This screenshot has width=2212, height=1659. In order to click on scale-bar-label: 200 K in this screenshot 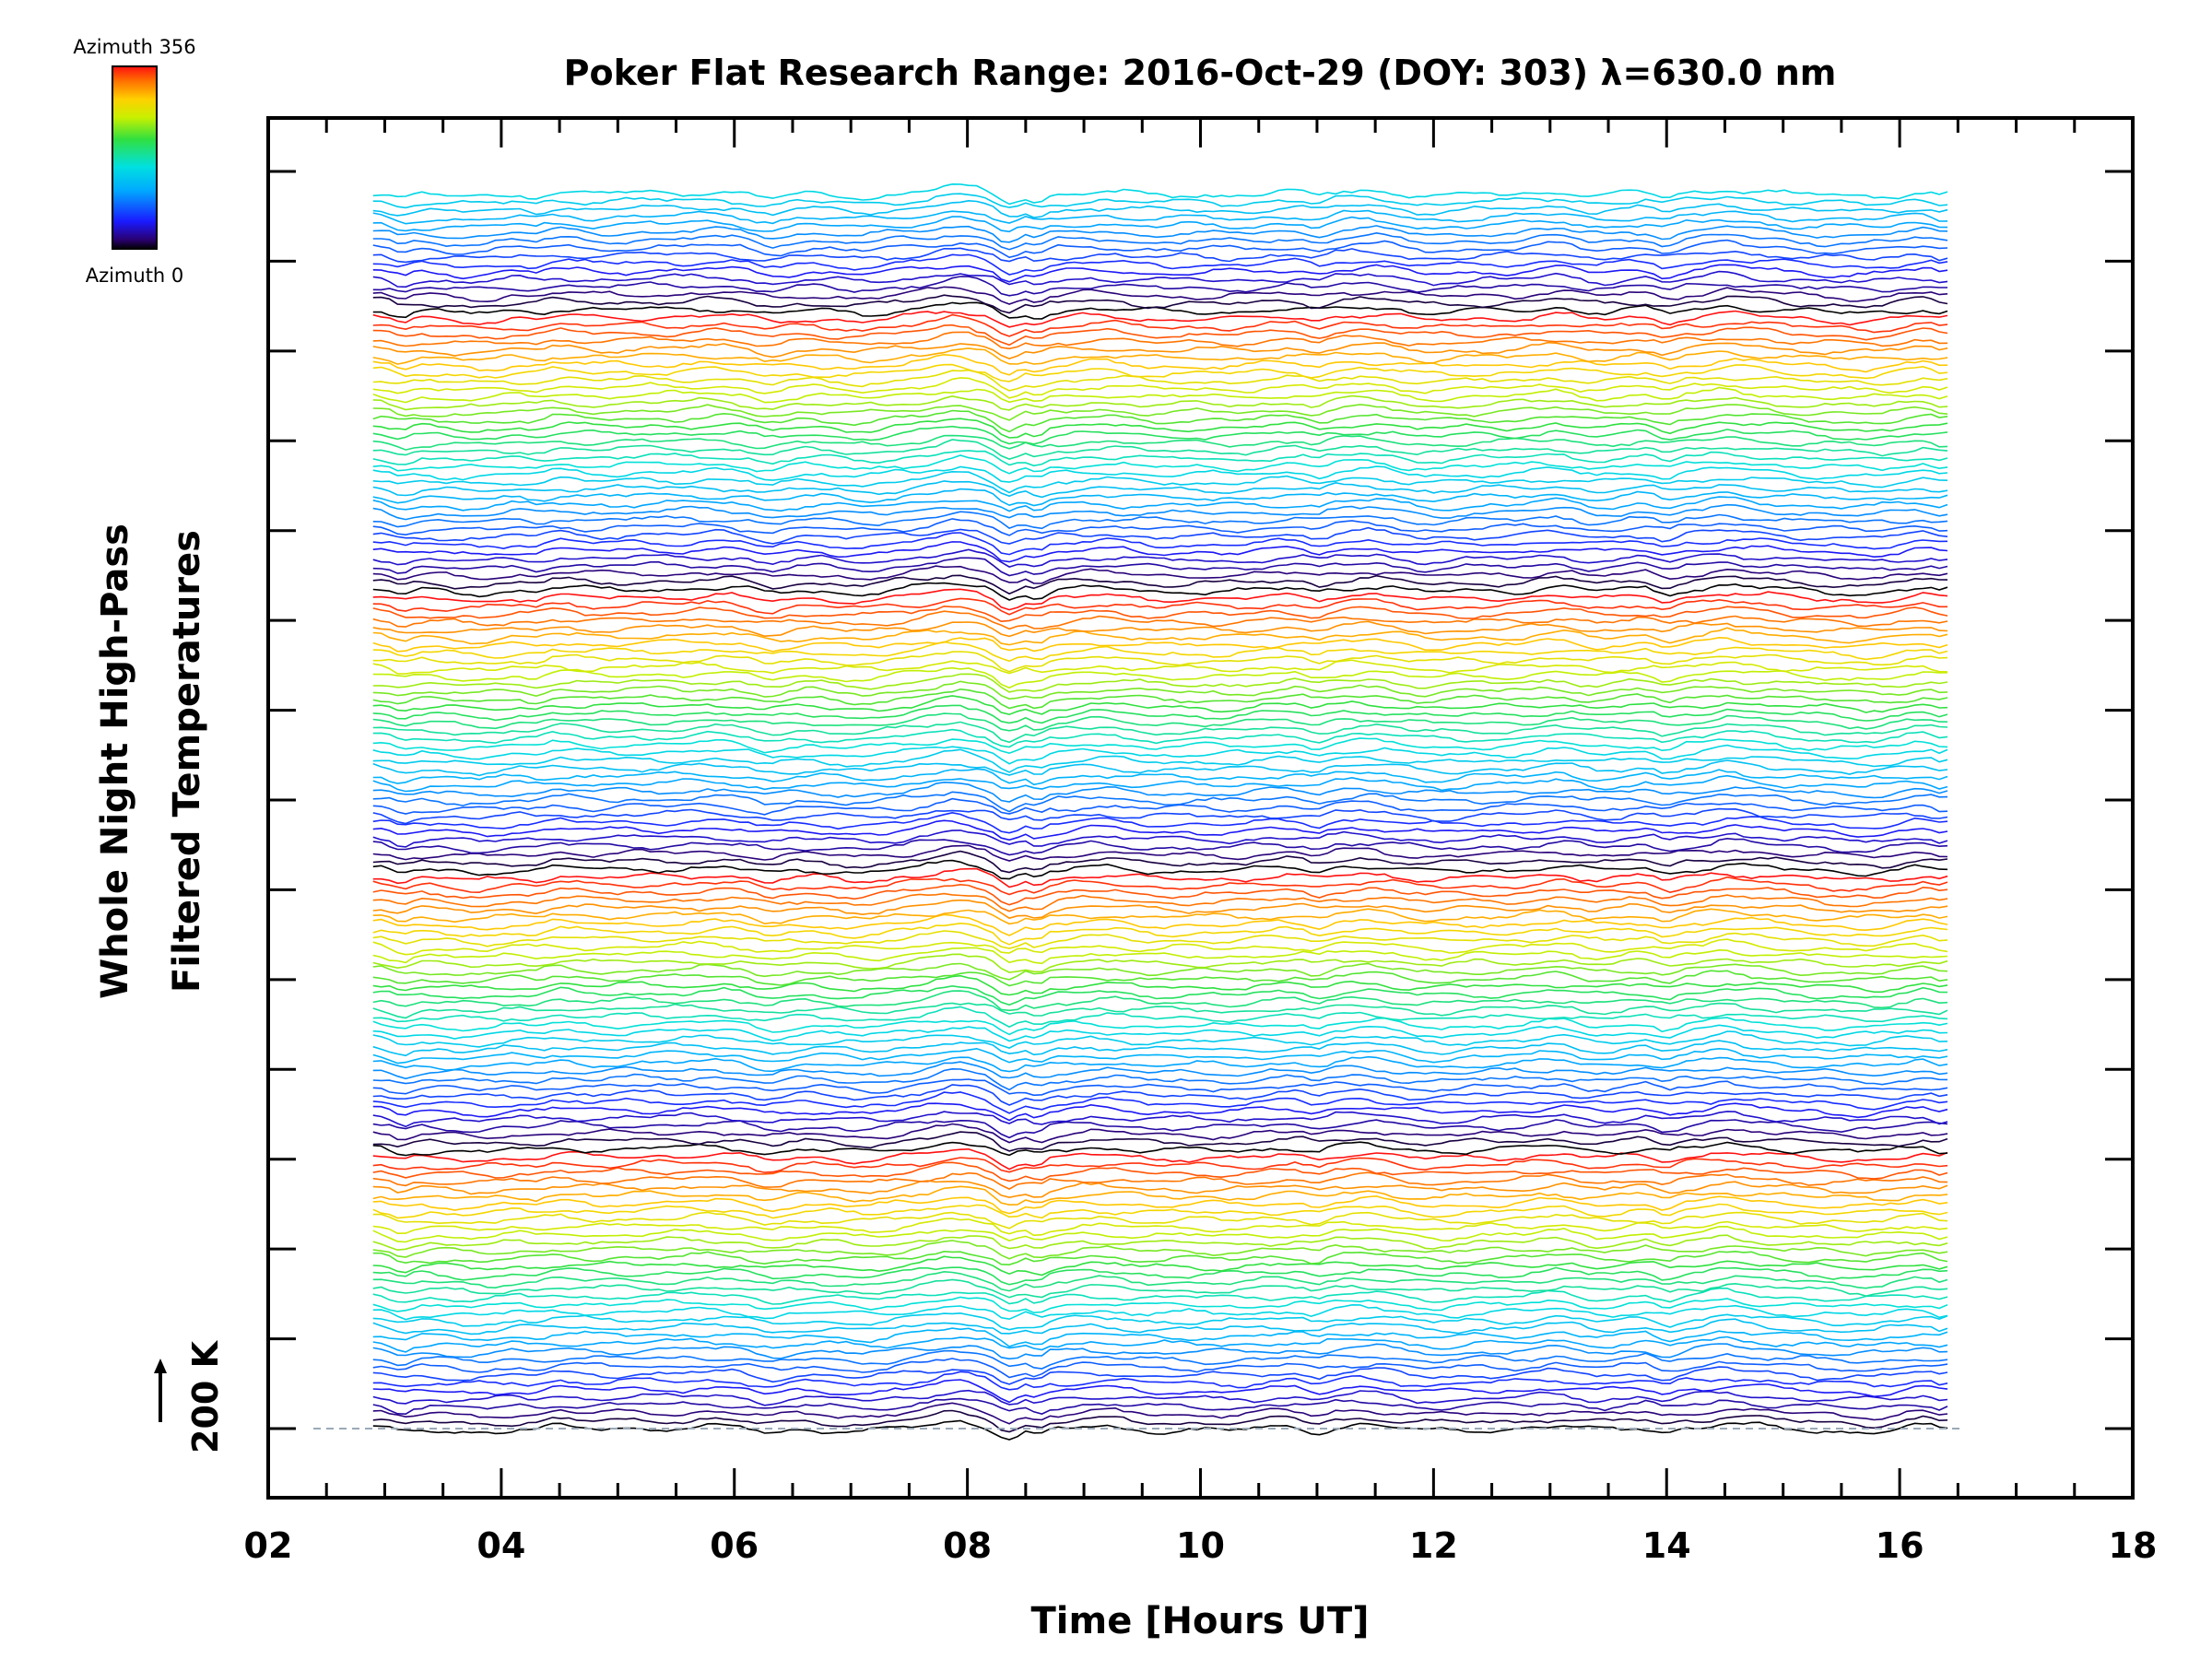, I will do `click(205, 1396)`.